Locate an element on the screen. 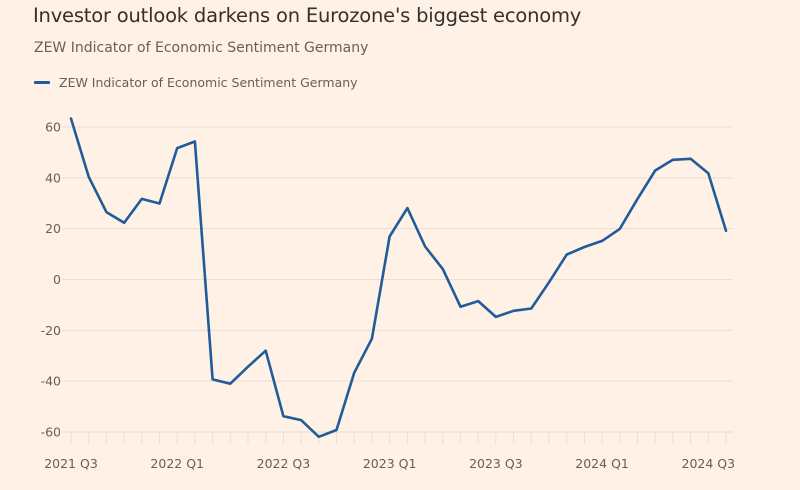 This screenshot has height=490, width=800. legend-swatch is located at coordinates (42, 82).